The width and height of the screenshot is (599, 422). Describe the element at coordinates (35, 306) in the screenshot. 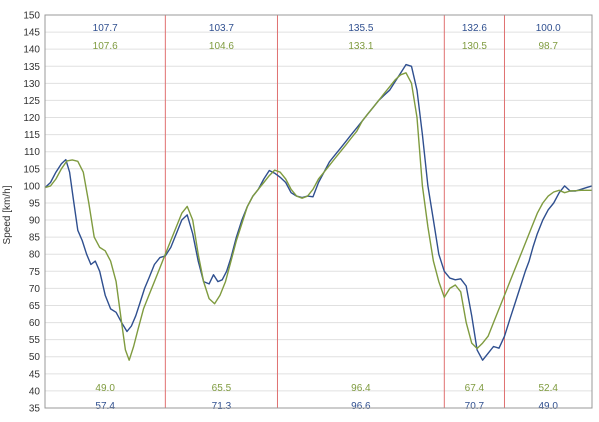

I see `y-tick-label: 65` at that location.